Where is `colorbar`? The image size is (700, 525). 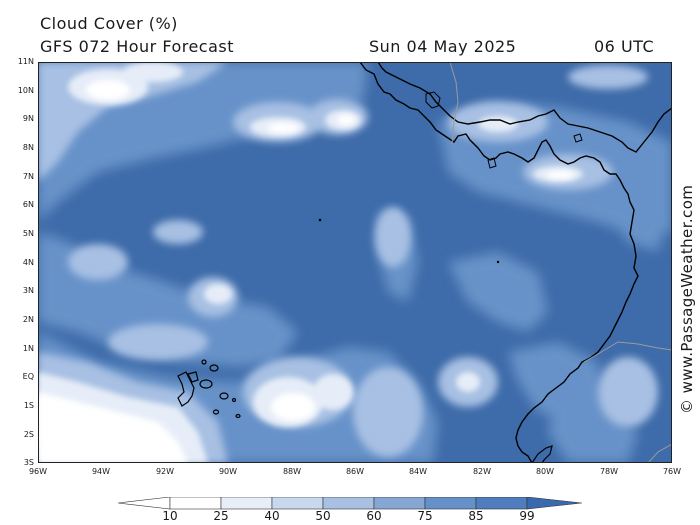 colorbar is located at coordinates (350, 503).